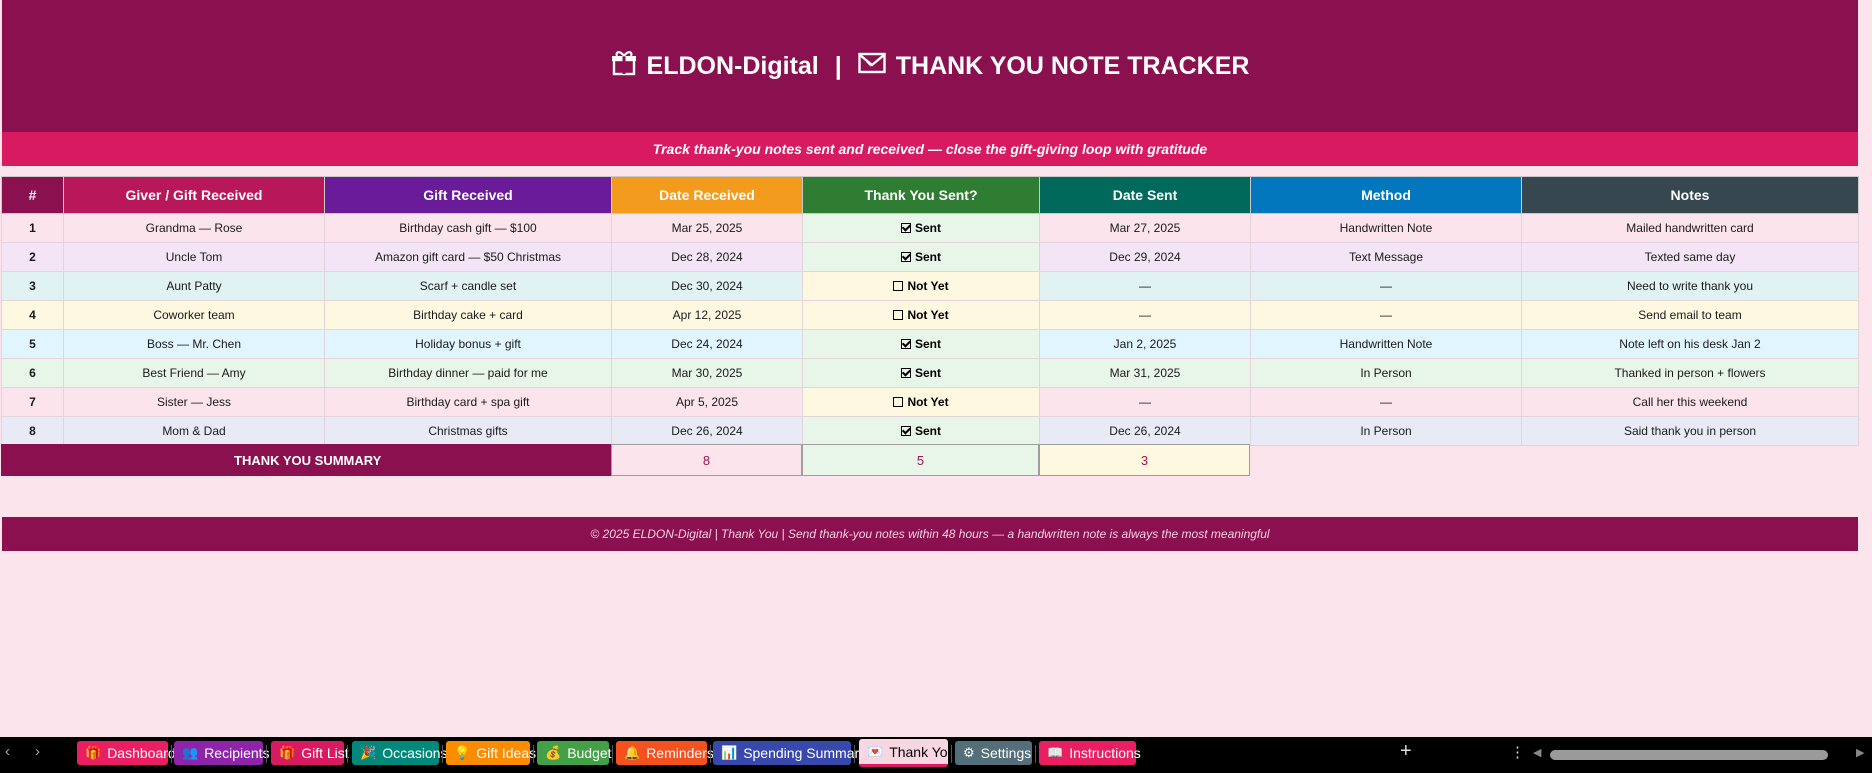 This screenshot has width=1872, height=773. Describe the element at coordinates (1690, 228) in the screenshot. I see `cell-notes: Mailed handwritten card` at that location.